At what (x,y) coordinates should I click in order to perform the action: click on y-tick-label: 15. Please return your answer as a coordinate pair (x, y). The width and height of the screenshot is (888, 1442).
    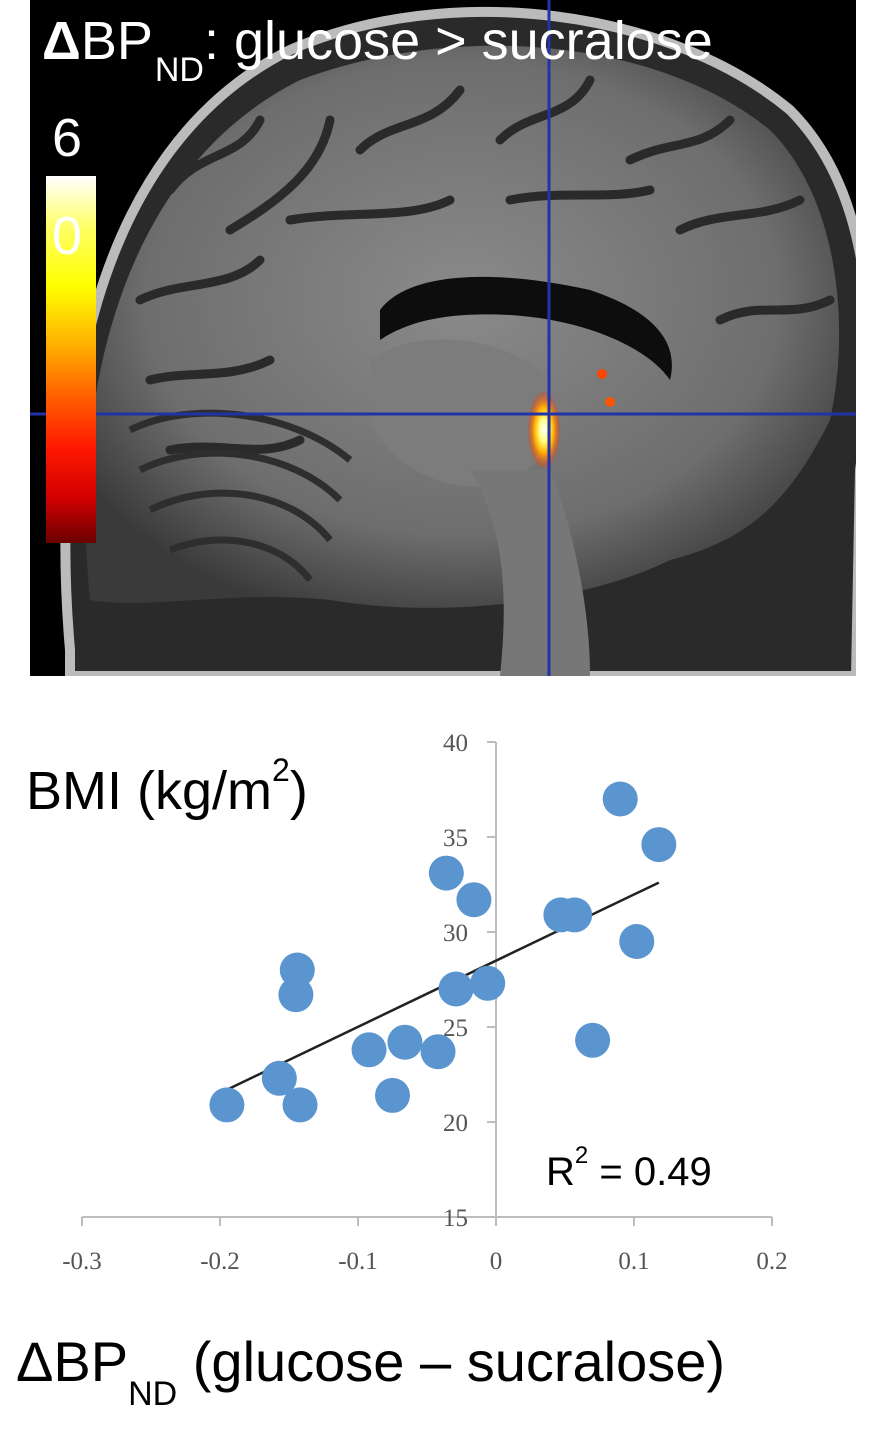
    Looking at the image, I should click on (455, 1218).